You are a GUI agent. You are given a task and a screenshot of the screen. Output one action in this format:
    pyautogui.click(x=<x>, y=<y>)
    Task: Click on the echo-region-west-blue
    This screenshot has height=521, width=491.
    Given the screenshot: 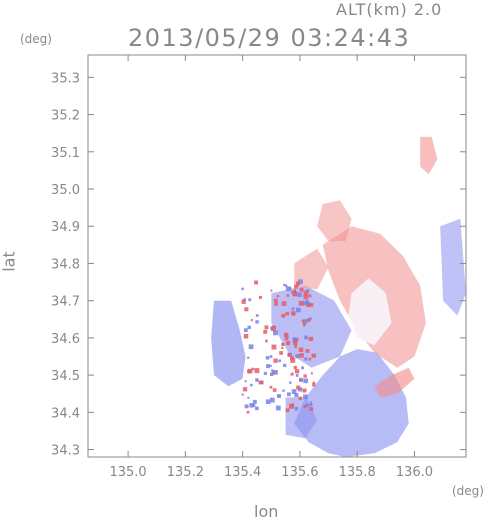 What is the action you would take?
    pyautogui.click(x=228, y=343)
    